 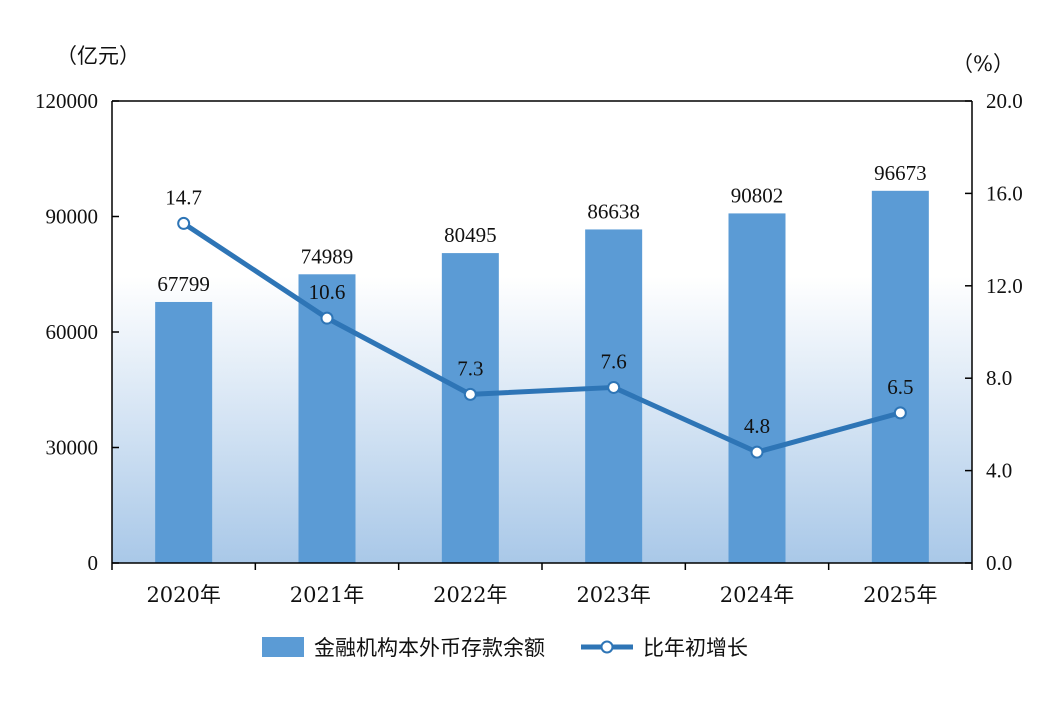 What do you see at coordinates (613, 595) in the screenshot?
I see `x-tick-label-3: 2023年` at bounding box center [613, 595].